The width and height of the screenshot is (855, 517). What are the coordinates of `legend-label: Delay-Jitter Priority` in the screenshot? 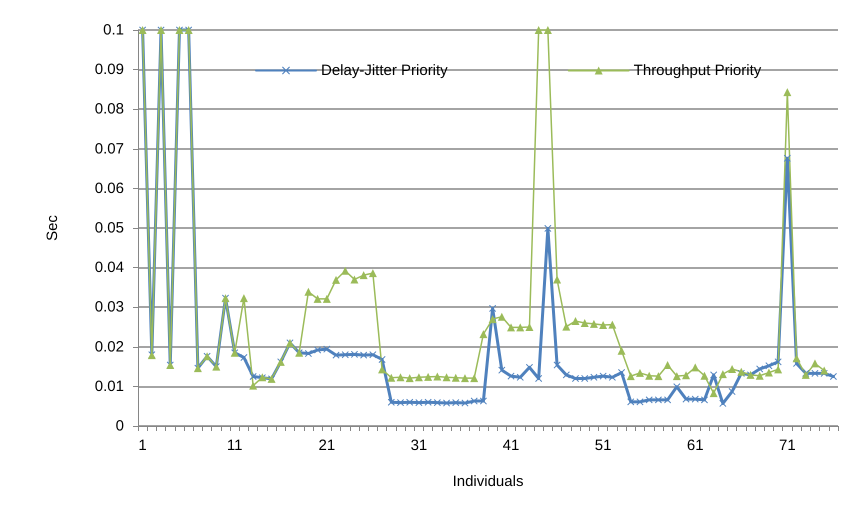 It's located at (384, 70).